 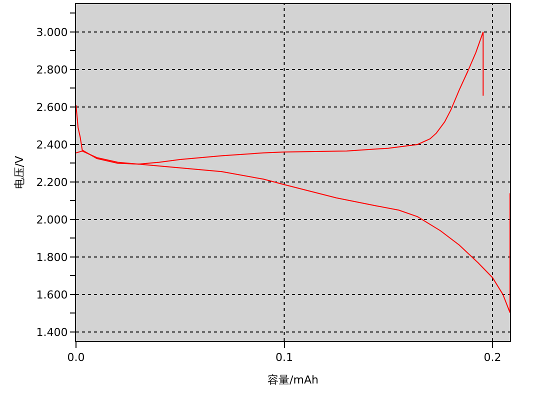 I want to click on x-tick-label: 0.1, so click(x=284, y=357).